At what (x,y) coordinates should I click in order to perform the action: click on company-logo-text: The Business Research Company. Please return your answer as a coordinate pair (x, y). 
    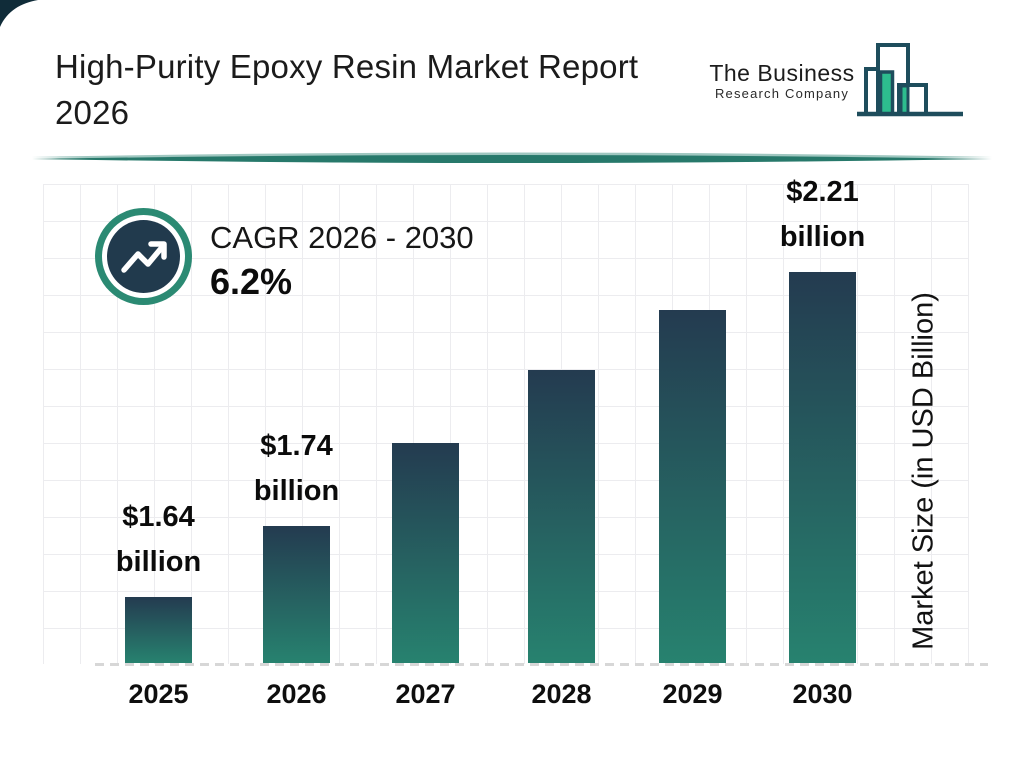
    Looking at the image, I should click on (782, 81).